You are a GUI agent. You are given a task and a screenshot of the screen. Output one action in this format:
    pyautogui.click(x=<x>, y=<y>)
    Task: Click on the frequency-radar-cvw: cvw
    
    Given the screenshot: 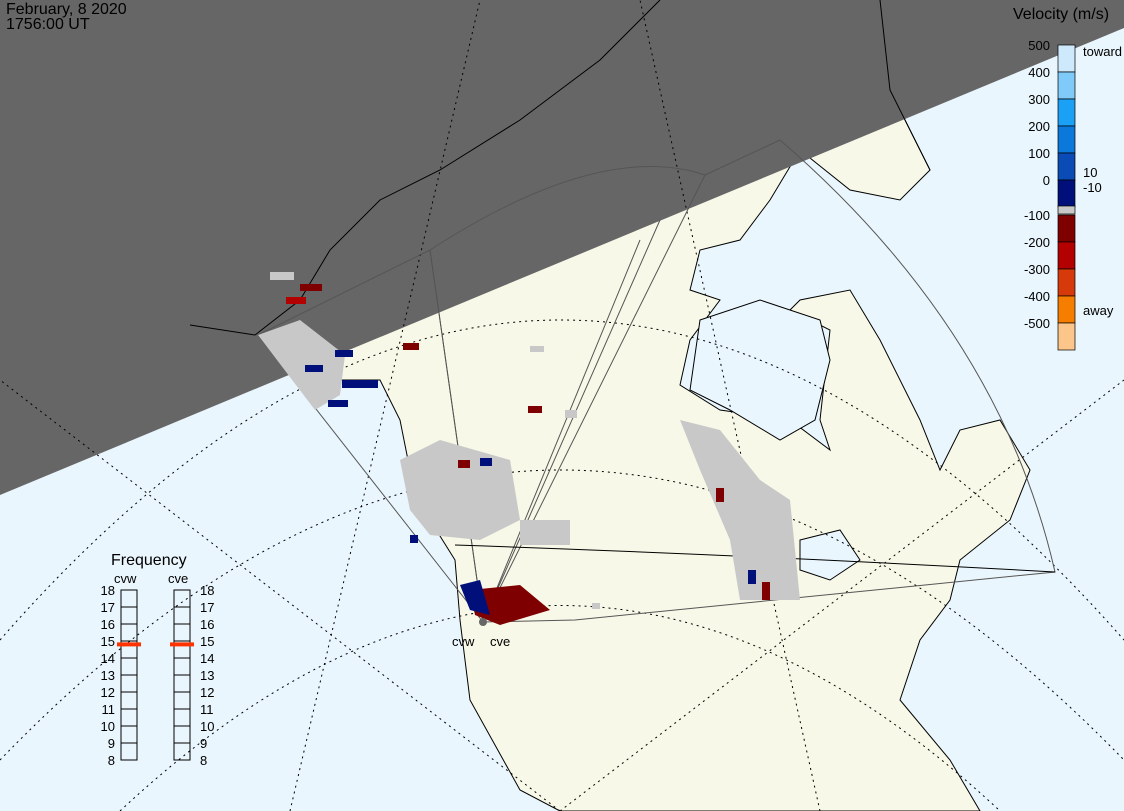 What is the action you would take?
    pyautogui.click(x=125, y=578)
    